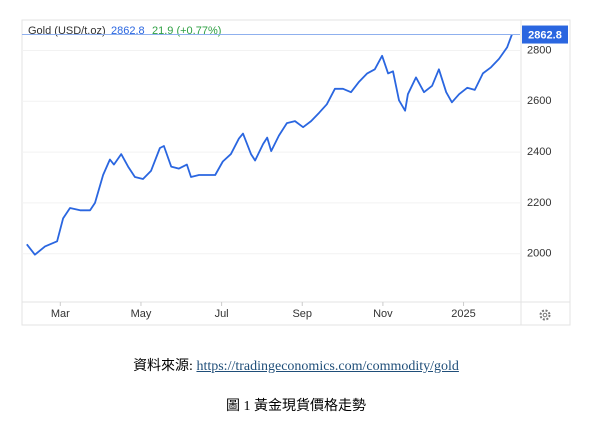  I want to click on x-tick-label: Jul, so click(222, 314).